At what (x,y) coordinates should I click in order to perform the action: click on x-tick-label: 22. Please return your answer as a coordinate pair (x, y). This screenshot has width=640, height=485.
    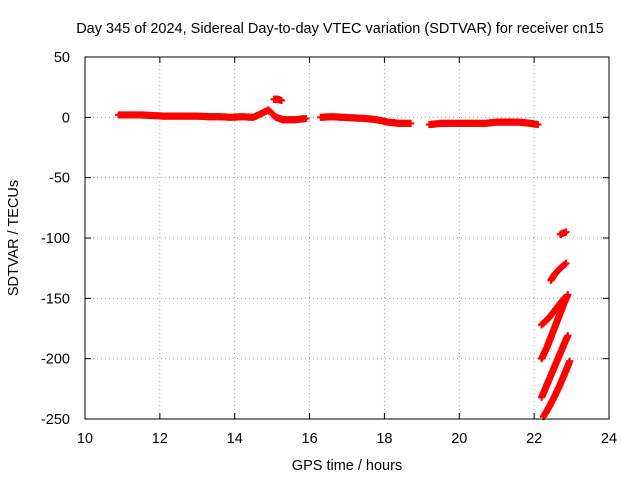
    Looking at the image, I should click on (534, 439).